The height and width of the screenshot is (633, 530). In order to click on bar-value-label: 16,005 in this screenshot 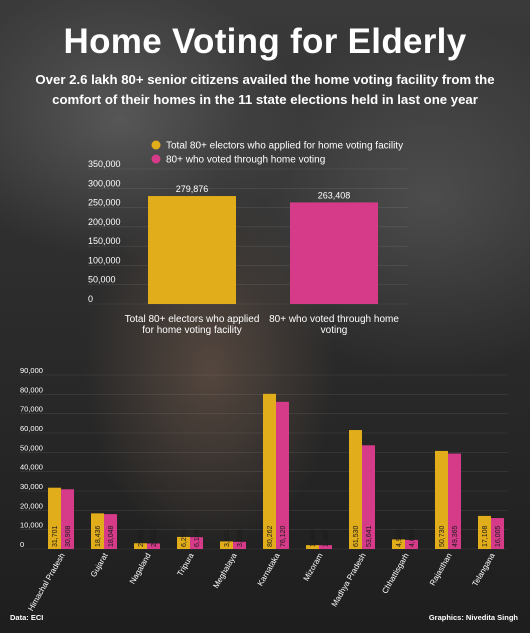, I will do `click(498, 536)`.